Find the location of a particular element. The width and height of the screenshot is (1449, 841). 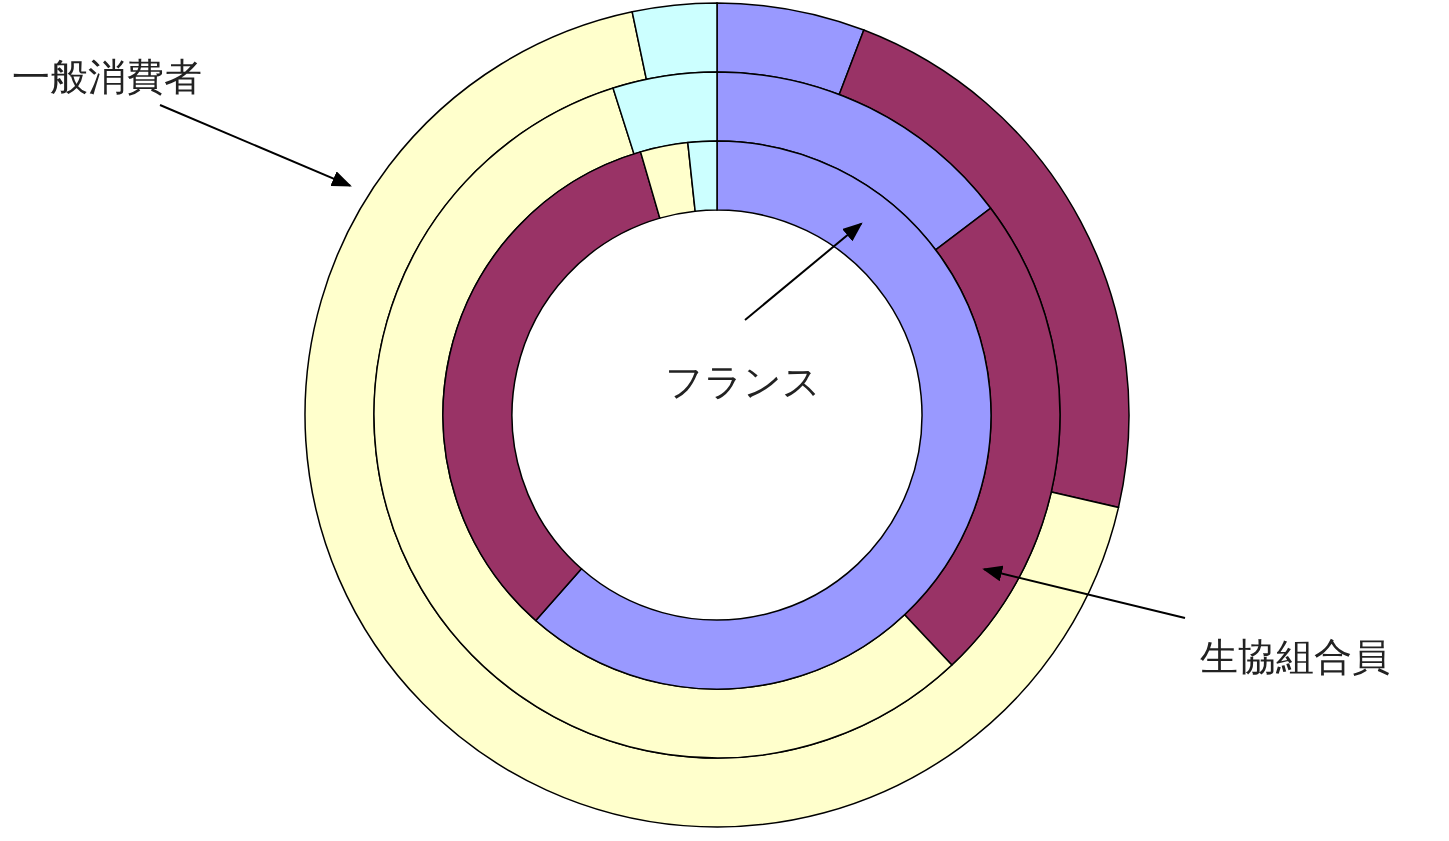

slice-label: 一般消費者 is located at coordinates (107, 77).